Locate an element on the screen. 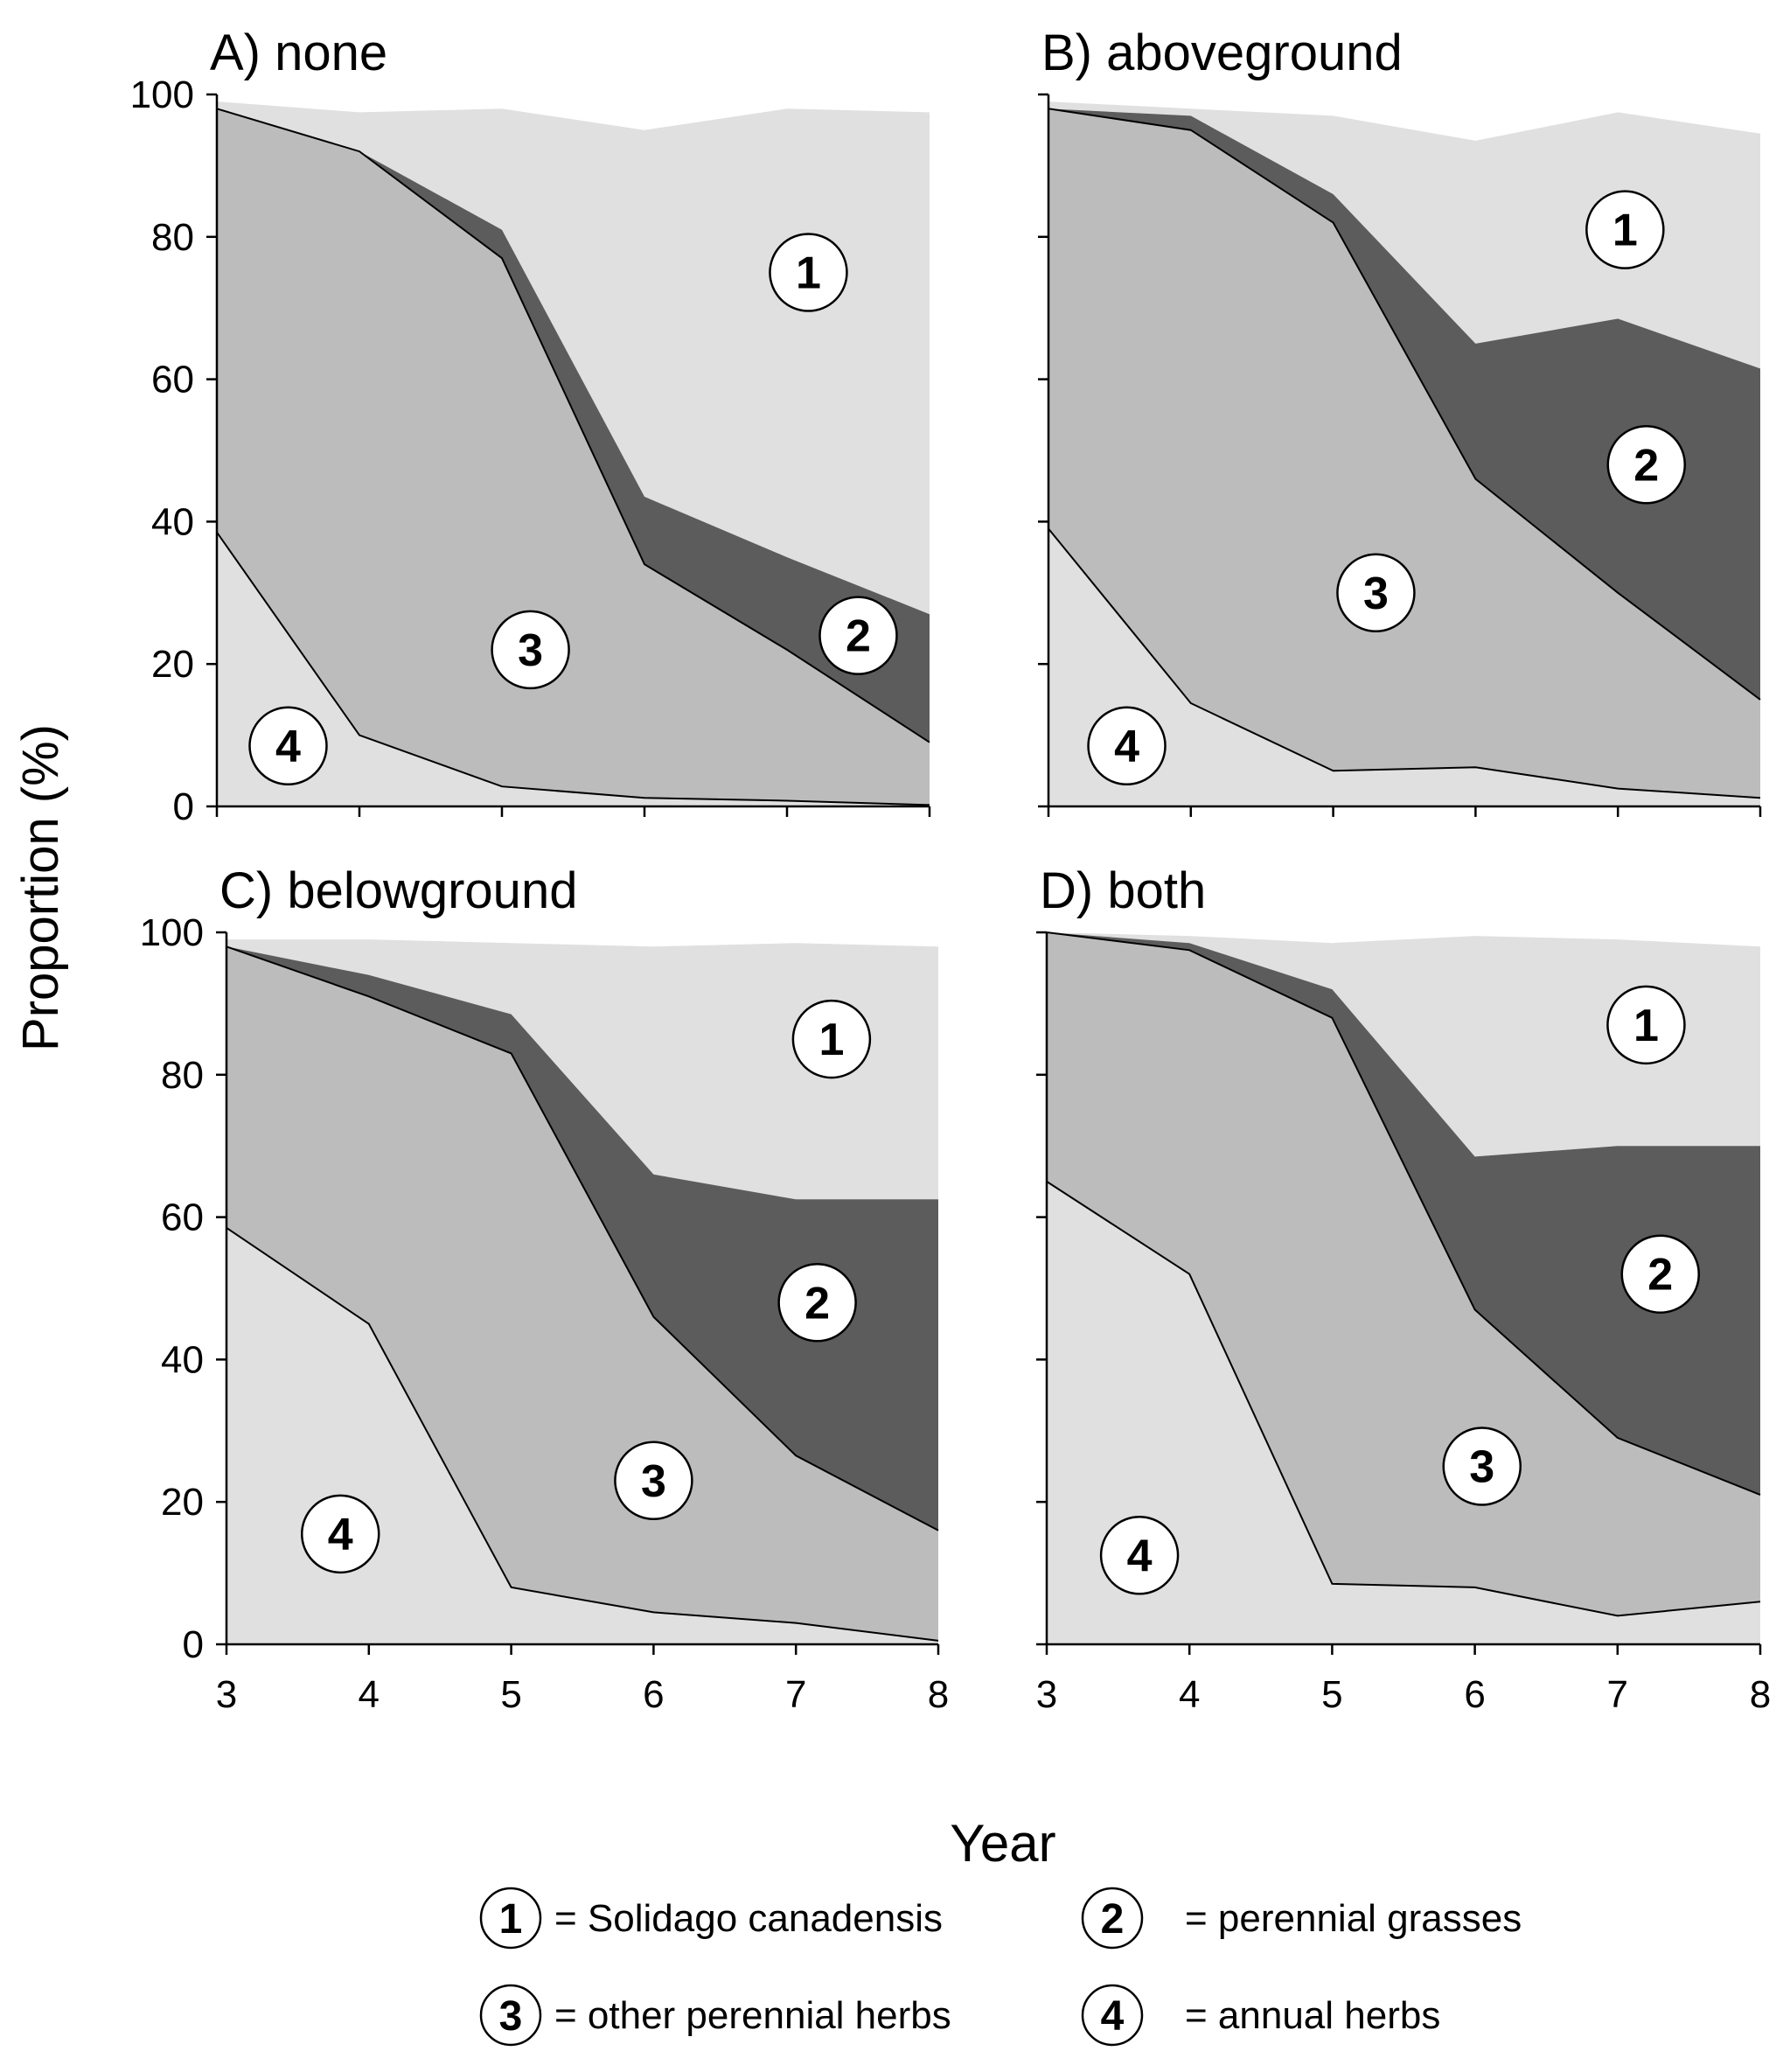  panel-title: A) none is located at coordinates (298, 52).